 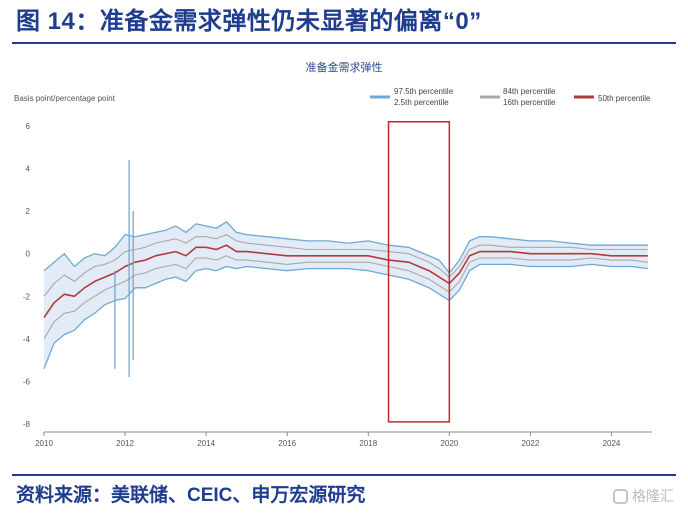 I want to click on x-tick-label: 2012, so click(x=125, y=443).